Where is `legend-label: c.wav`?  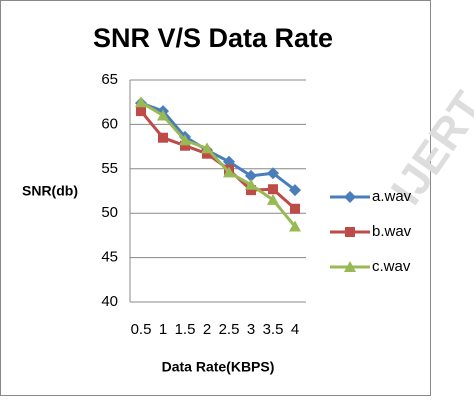
legend-label: c.wav is located at coordinates (391, 266).